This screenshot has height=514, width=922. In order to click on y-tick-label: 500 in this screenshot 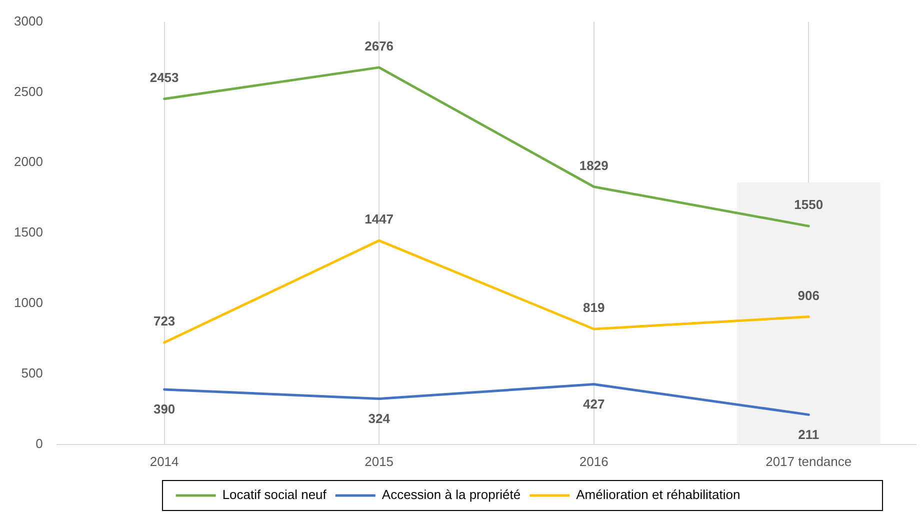, I will do `click(32, 373)`.